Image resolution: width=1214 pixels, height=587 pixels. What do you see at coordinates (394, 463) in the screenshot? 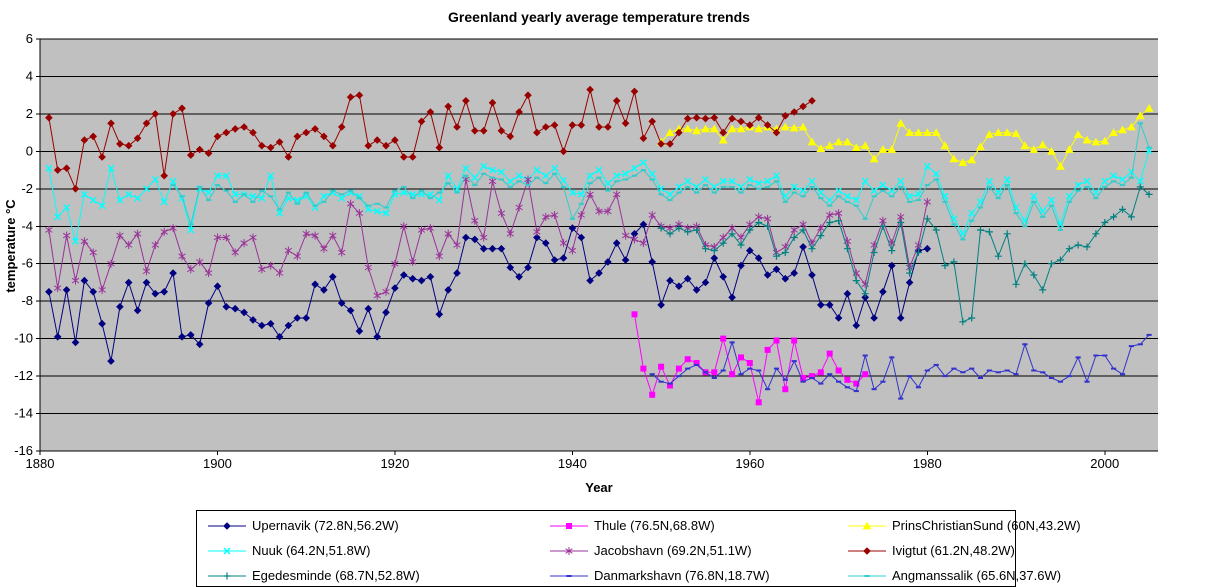
I see `x-tick-label: 1920` at bounding box center [394, 463].